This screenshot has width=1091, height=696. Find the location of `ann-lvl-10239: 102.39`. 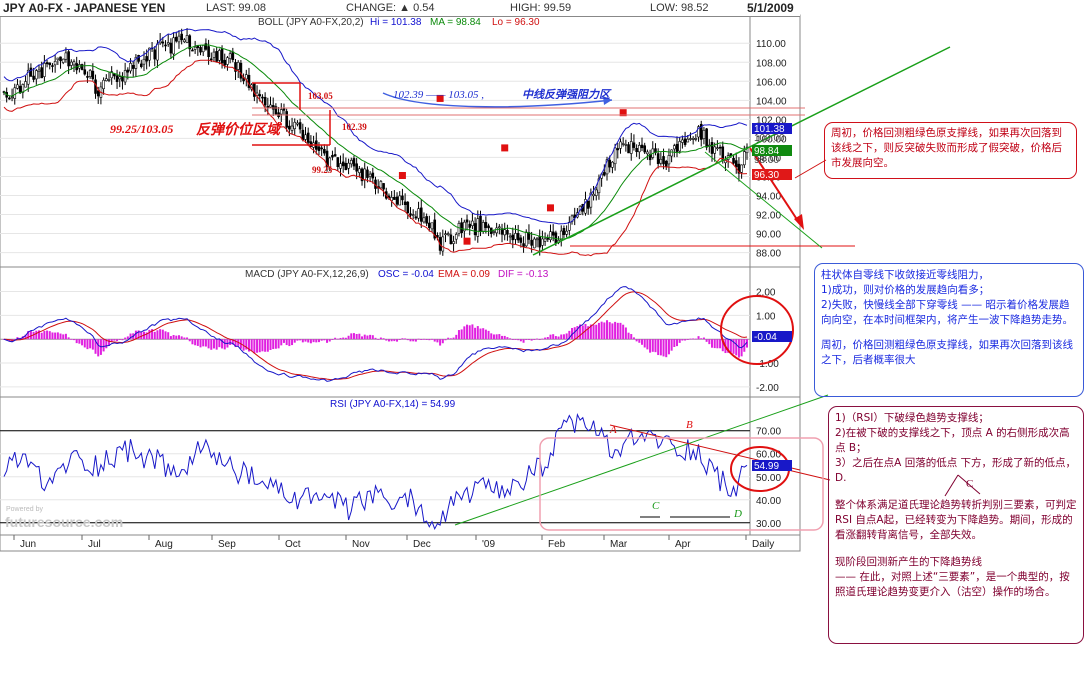

ann-lvl-10239: 102.39 is located at coordinates (354, 127).